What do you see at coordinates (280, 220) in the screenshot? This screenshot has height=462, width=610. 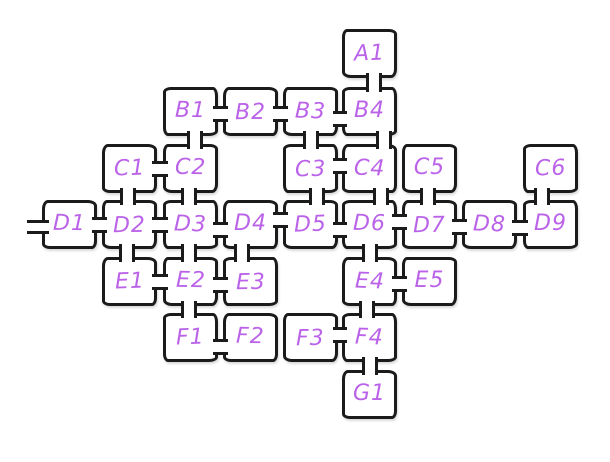 I see `door-d4-d5` at bounding box center [280, 220].